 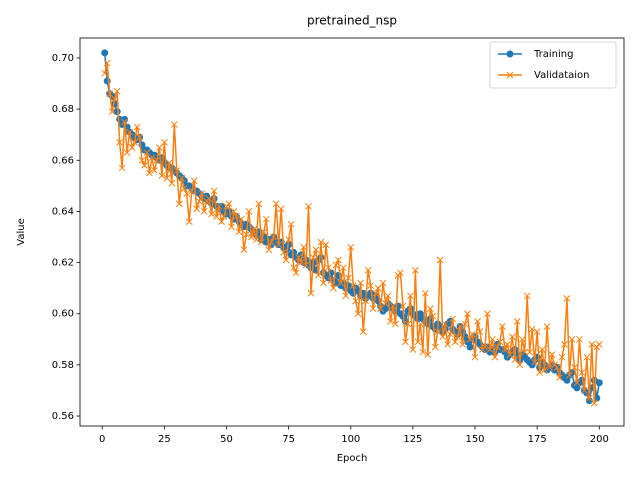 I want to click on x-tick-label: 150, so click(x=474, y=439).